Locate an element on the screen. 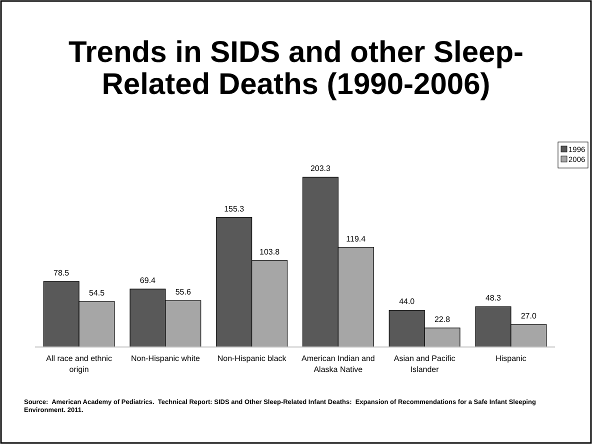 The image size is (592, 444). data-label: 69.4 is located at coordinates (148, 281).